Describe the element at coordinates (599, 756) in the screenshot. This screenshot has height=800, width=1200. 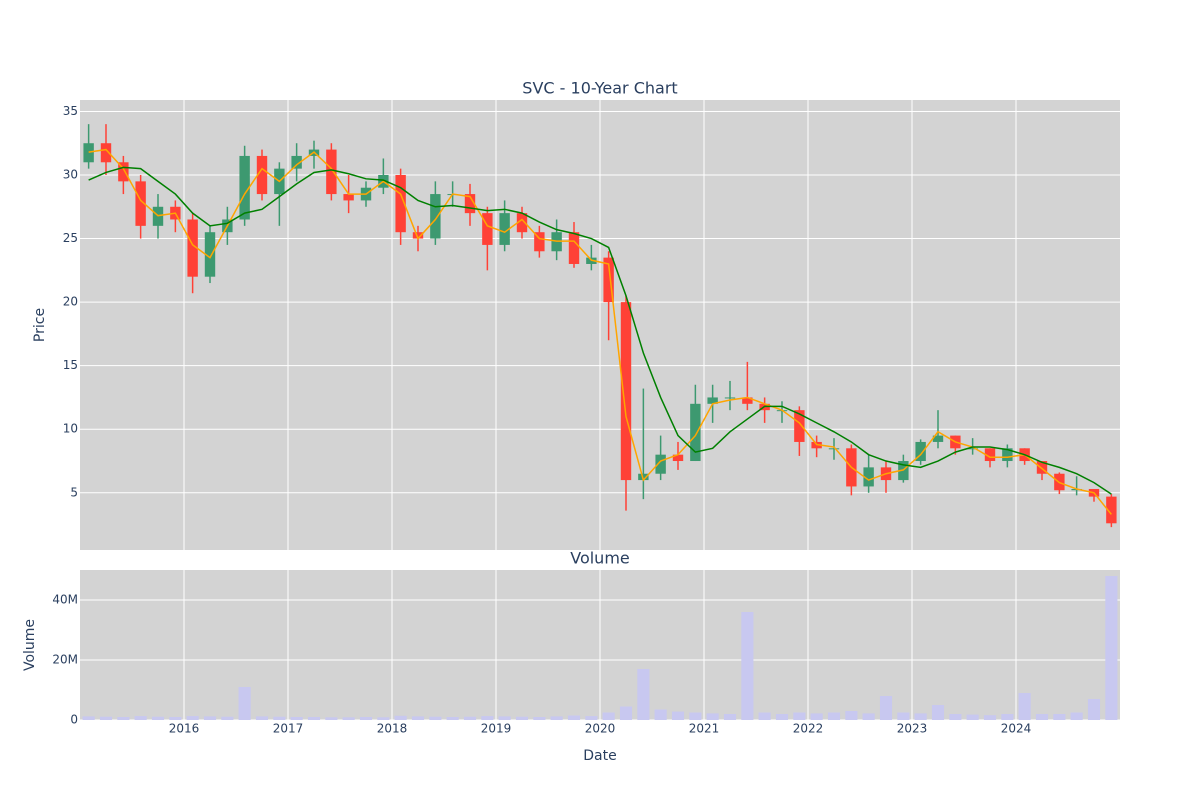
I see `x-axis-title: Date` at that location.